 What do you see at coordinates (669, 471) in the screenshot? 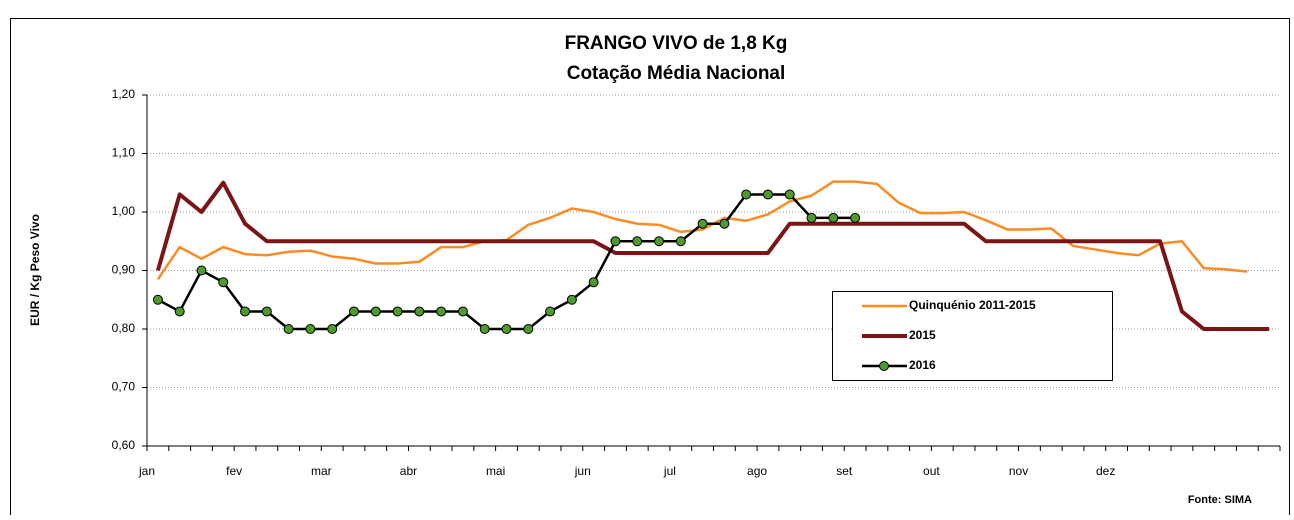
I see `x-tick-label: jul` at bounding box center [669, 471].